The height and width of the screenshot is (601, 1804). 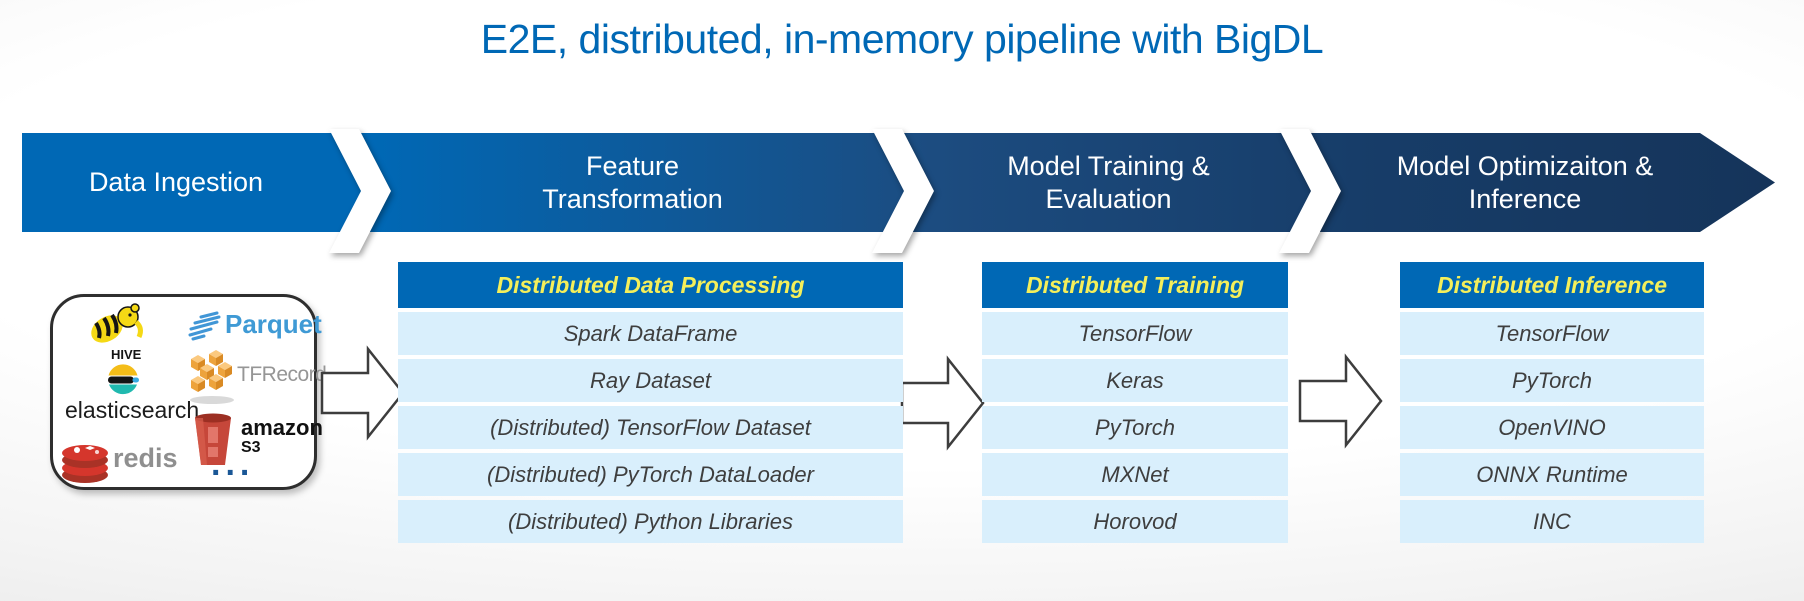 What do you see at coordinates (213, 439) in the screenshot?
I see `amazon-s3-logo-icon` at bounding box center [213, 439].